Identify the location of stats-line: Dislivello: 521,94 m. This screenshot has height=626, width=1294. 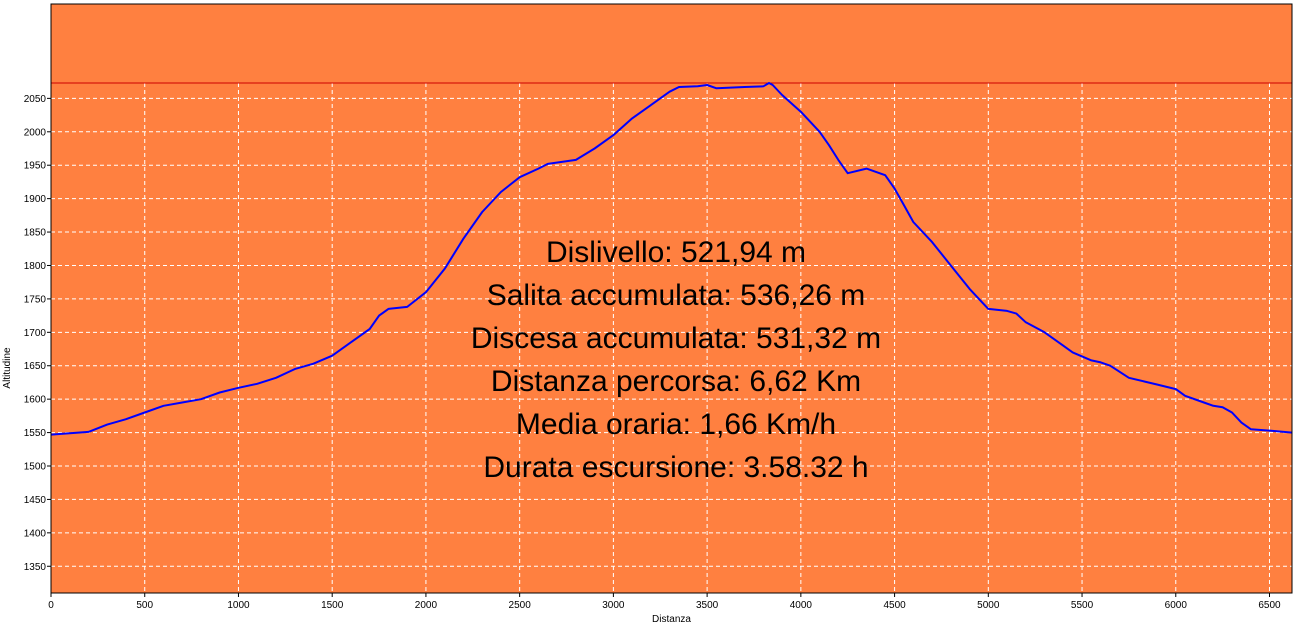
(676, 252).